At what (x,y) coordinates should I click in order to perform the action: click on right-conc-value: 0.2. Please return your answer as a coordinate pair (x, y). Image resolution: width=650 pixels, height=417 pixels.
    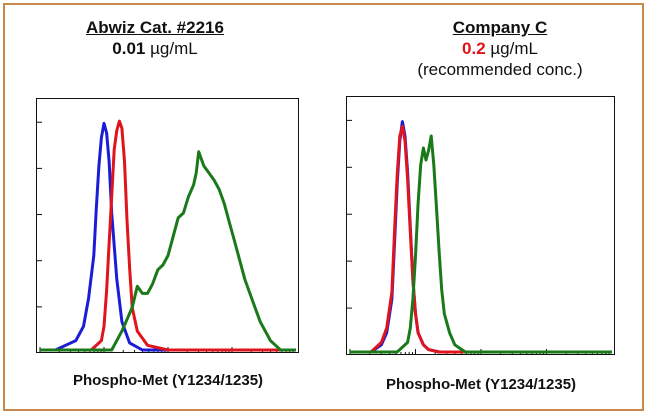
    Looking at the image, I should click on (474, 48).